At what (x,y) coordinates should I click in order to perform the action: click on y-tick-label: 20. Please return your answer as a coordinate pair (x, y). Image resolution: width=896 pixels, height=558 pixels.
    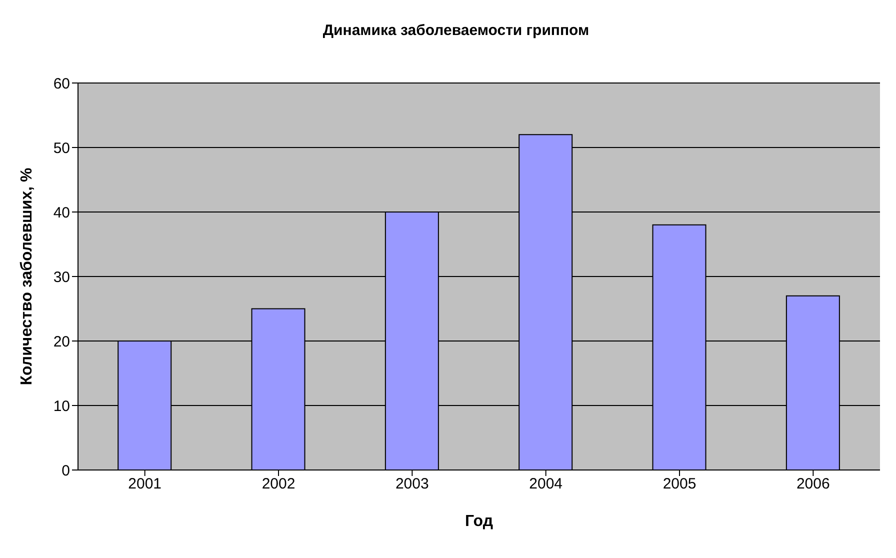
    Looking at the image, I should click on (61, 341).